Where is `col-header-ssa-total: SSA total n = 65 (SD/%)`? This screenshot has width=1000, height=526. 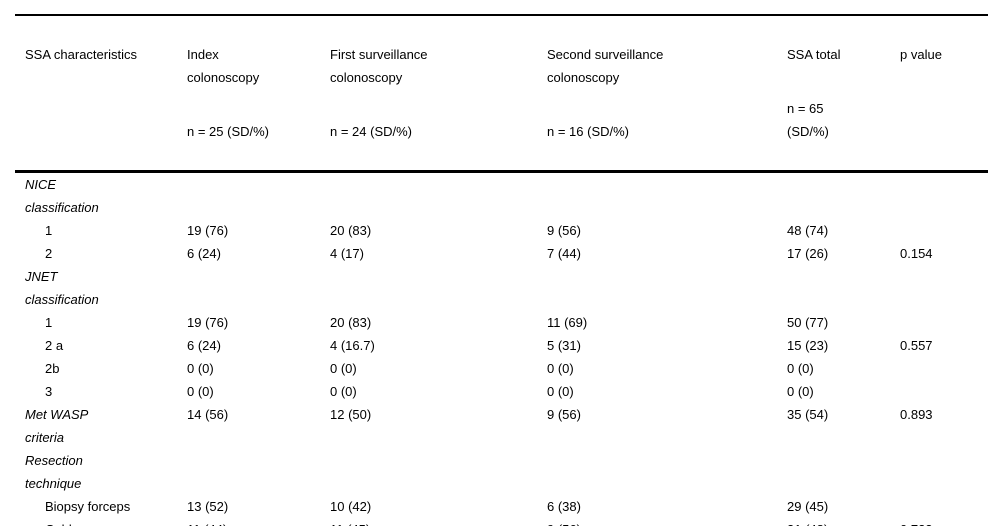 col-header-ssa-total: SSA total n = 65 (SD/%) is located at coordinates (843, 93).